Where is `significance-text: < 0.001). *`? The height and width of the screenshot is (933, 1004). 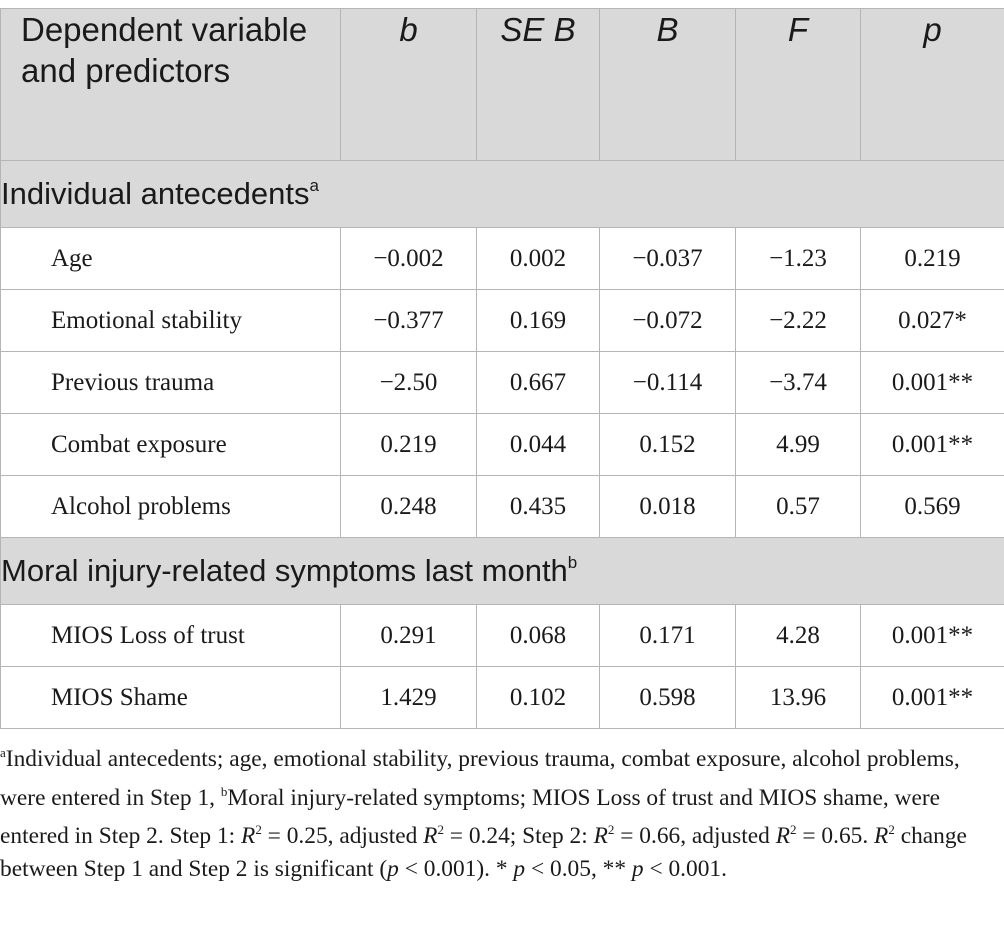
significance-text: < 0.001). * is located at coordinates (456, 868).